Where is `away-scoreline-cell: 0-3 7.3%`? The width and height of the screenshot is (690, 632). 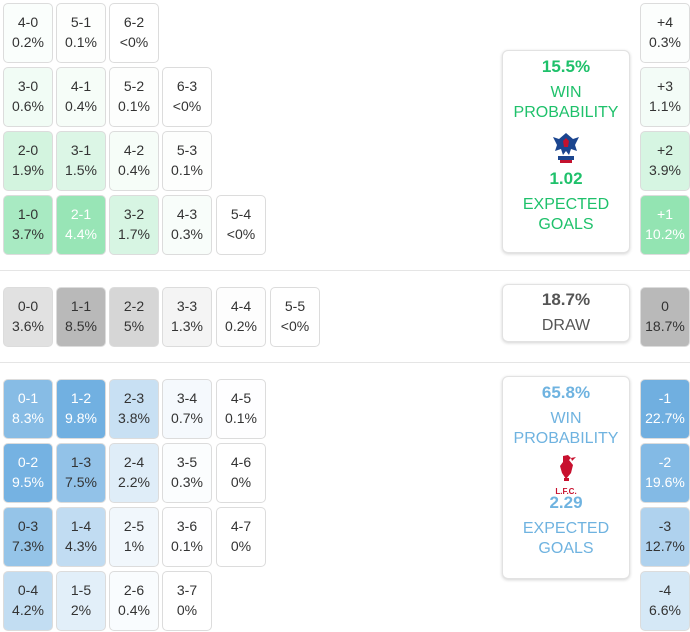 away-scoreline-cell: 0-3 7.3% is located at coordinates (28, 537).